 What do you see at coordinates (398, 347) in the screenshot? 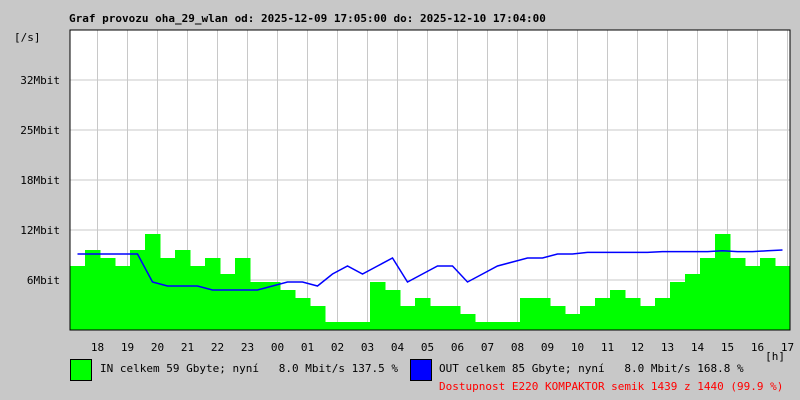
I see `x-tick-label: 04` at bounding box center [398, 347].